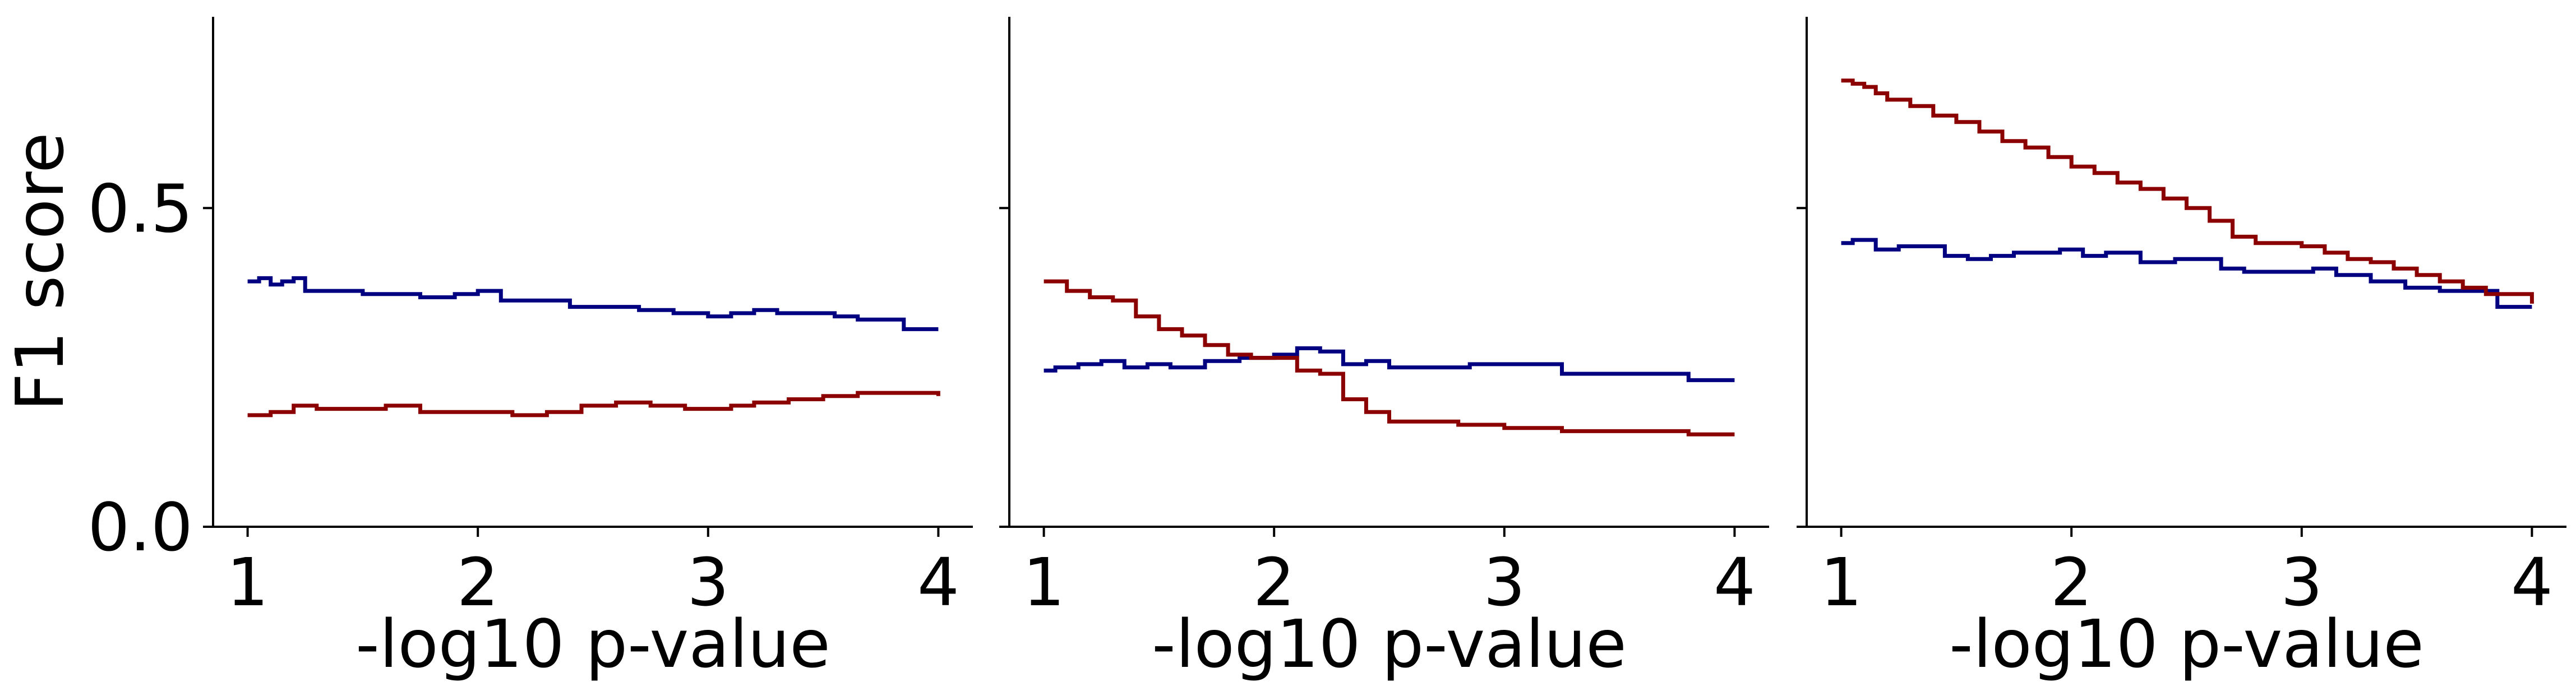 This screenshot has width=2576, height=696. Describe the element at coordinates (40, 272) in the screenshot. I see `y-axis-label: F1 score` at that location.